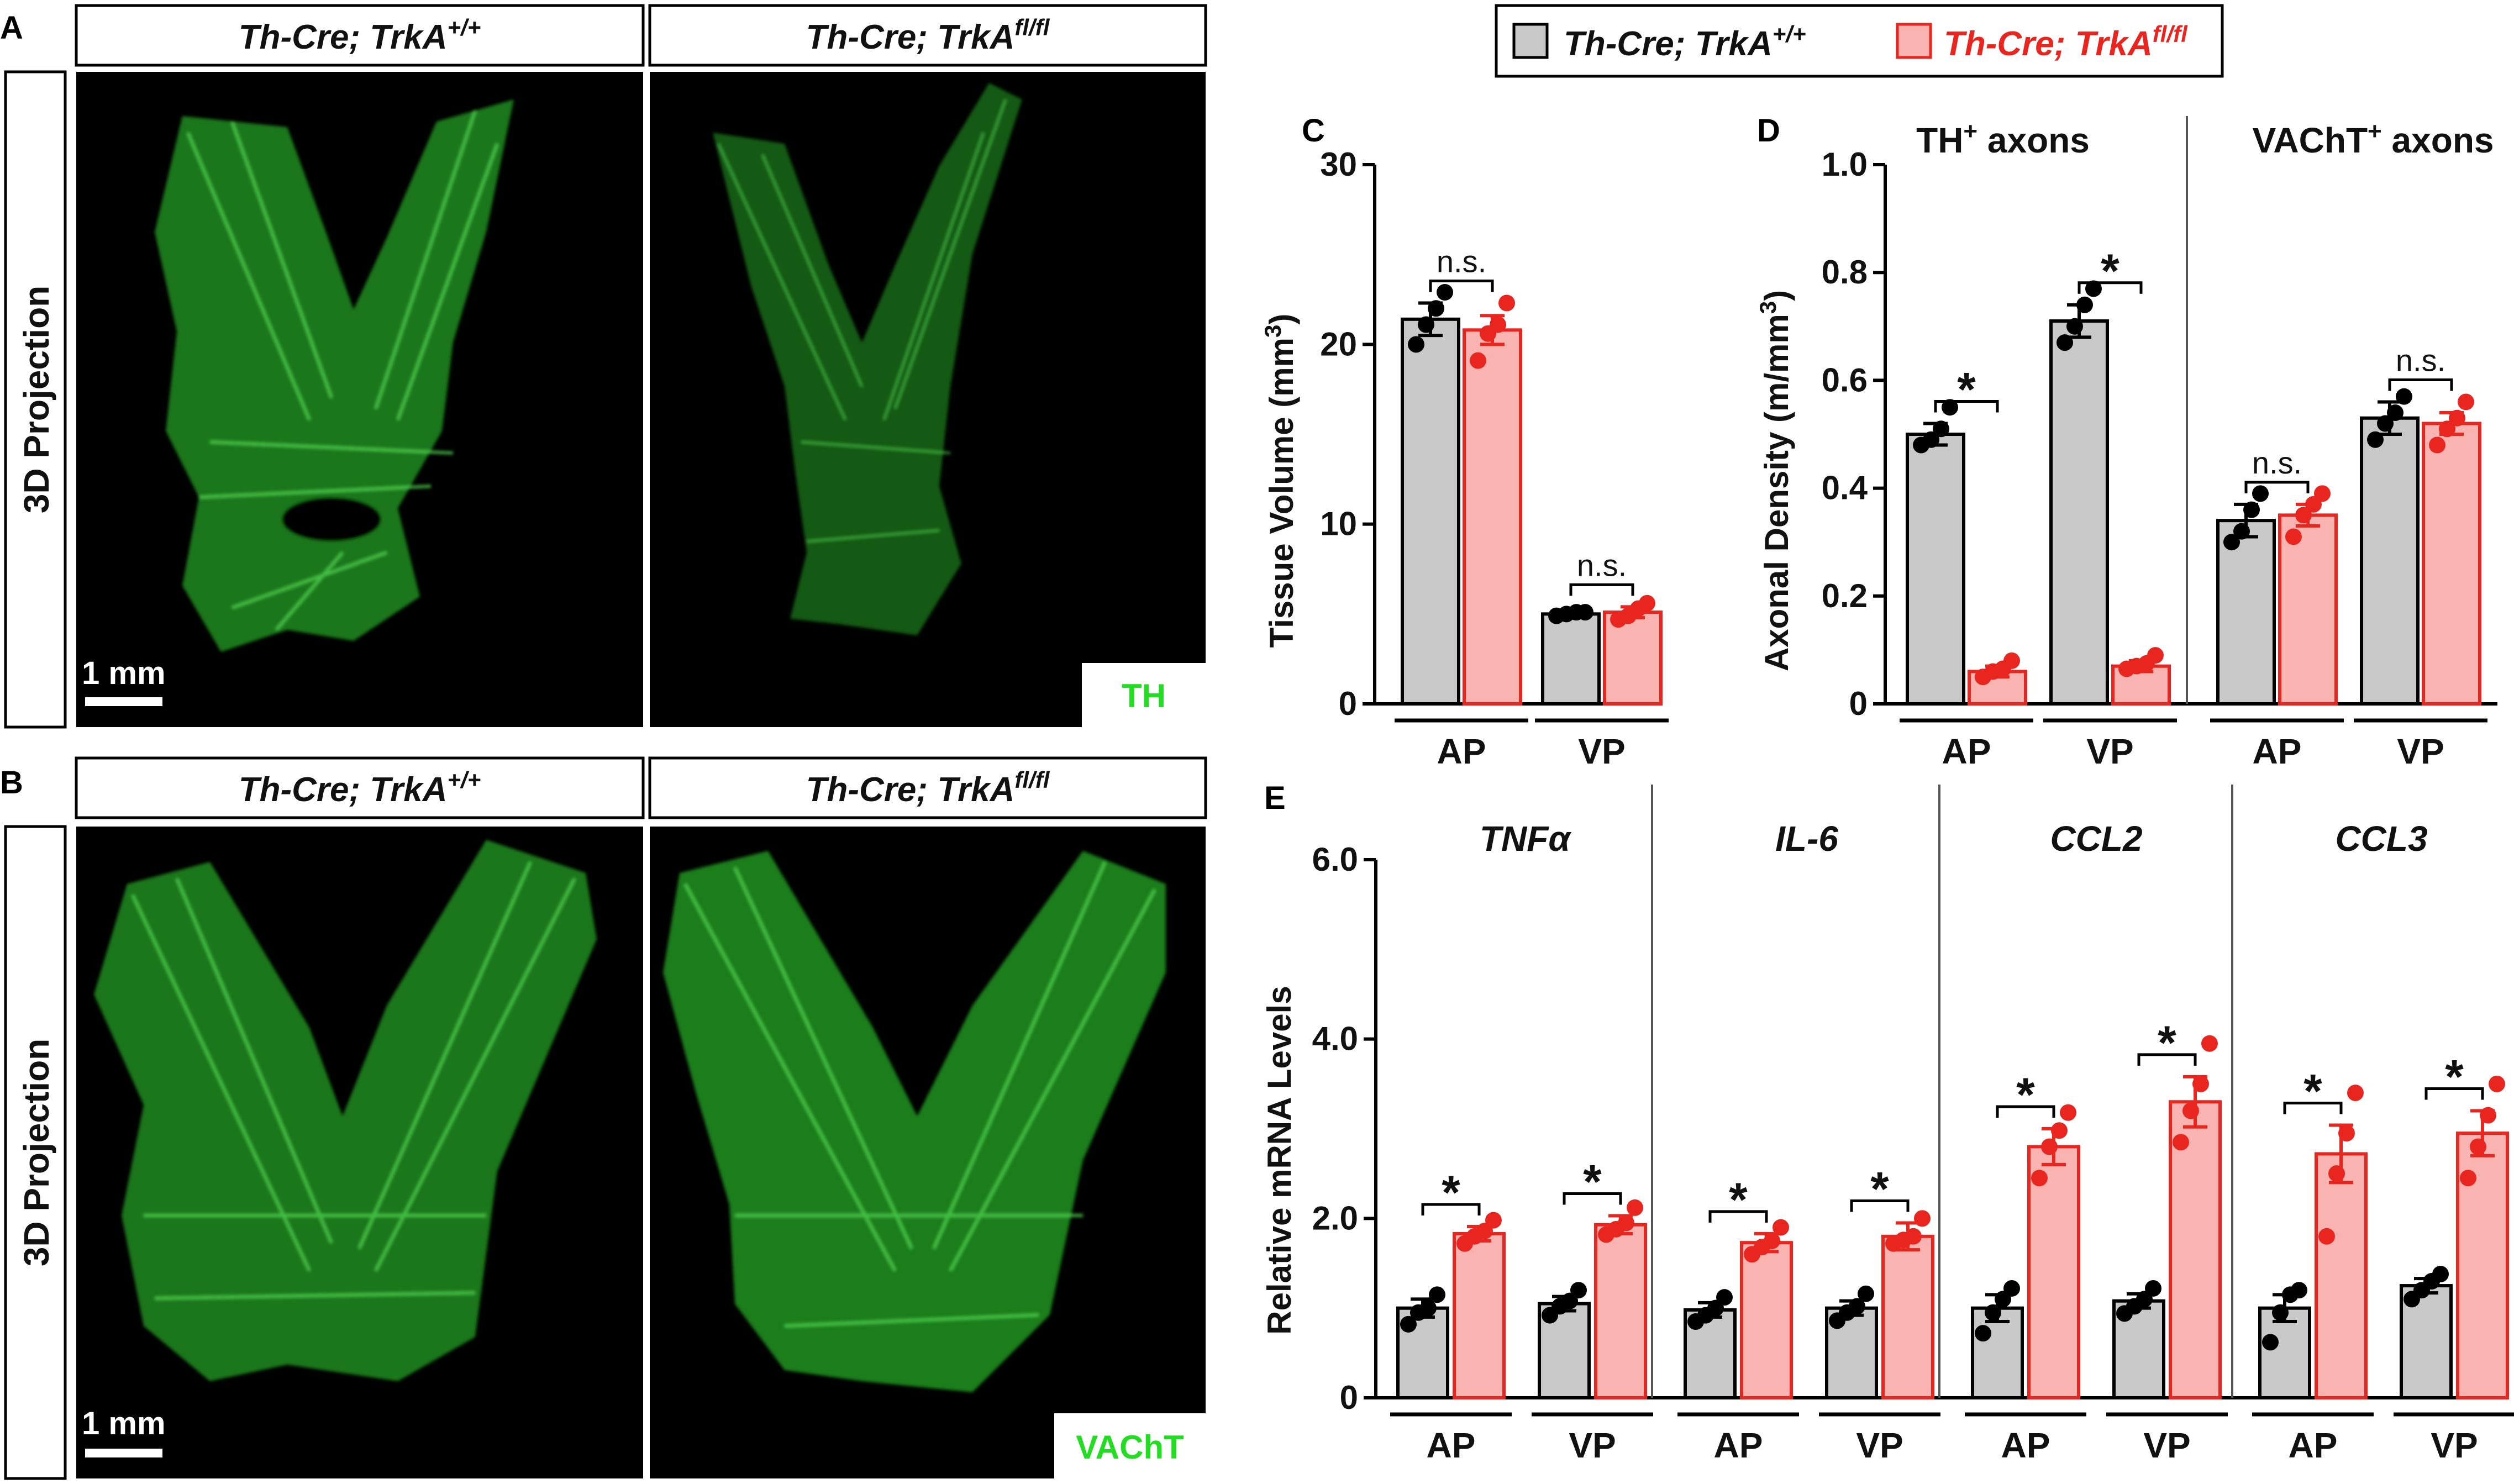 The width and height of the screenshot is (2514, 1484). What do you see at coordinates (1338, 343) in the screenshot?
I see `panel-c-y-tick-label: 20` at bounding box center [1338, 343].